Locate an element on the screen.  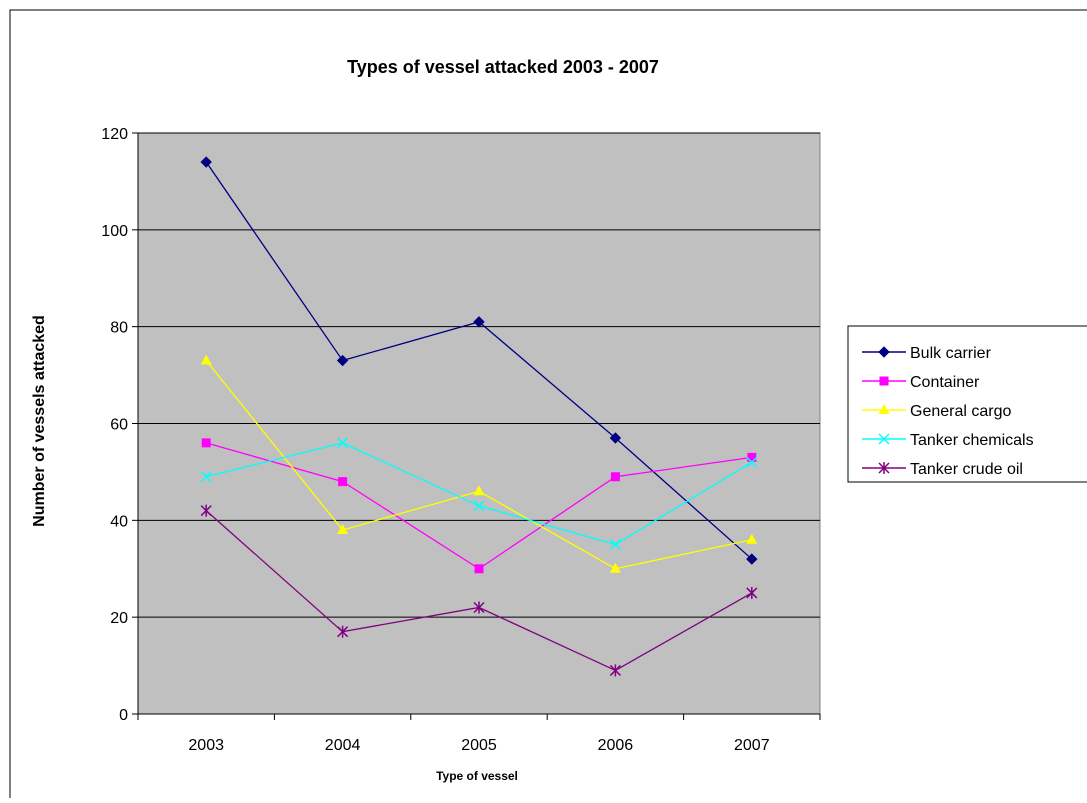
legend-item: General cargo is located at coordinates (936, 411).